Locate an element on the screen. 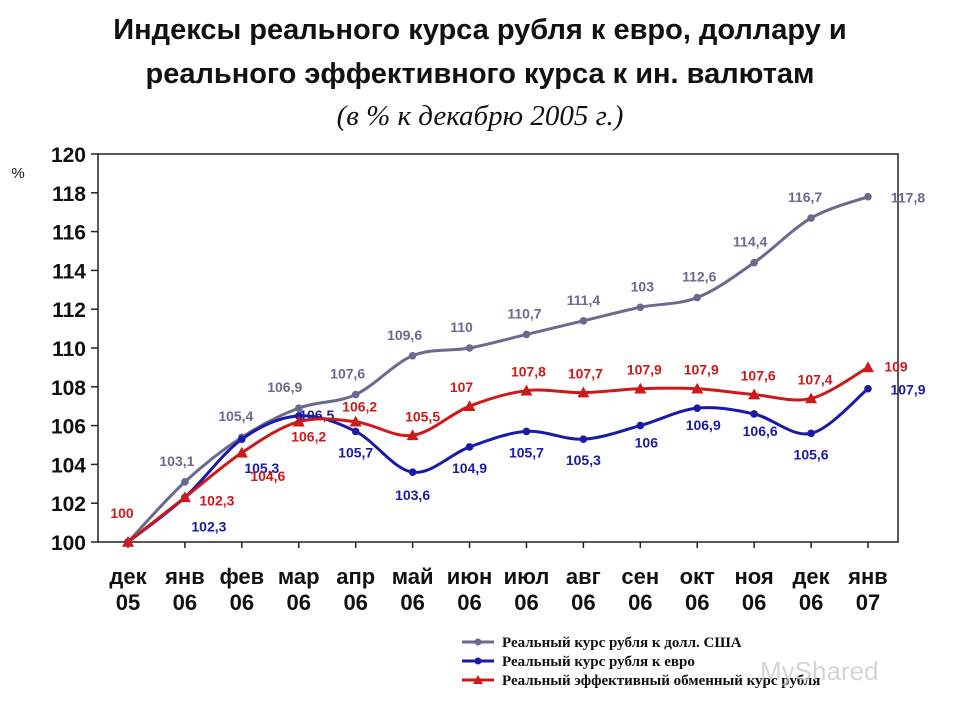  data-label-usd: 116,7 is located at coordinates (805, 197).